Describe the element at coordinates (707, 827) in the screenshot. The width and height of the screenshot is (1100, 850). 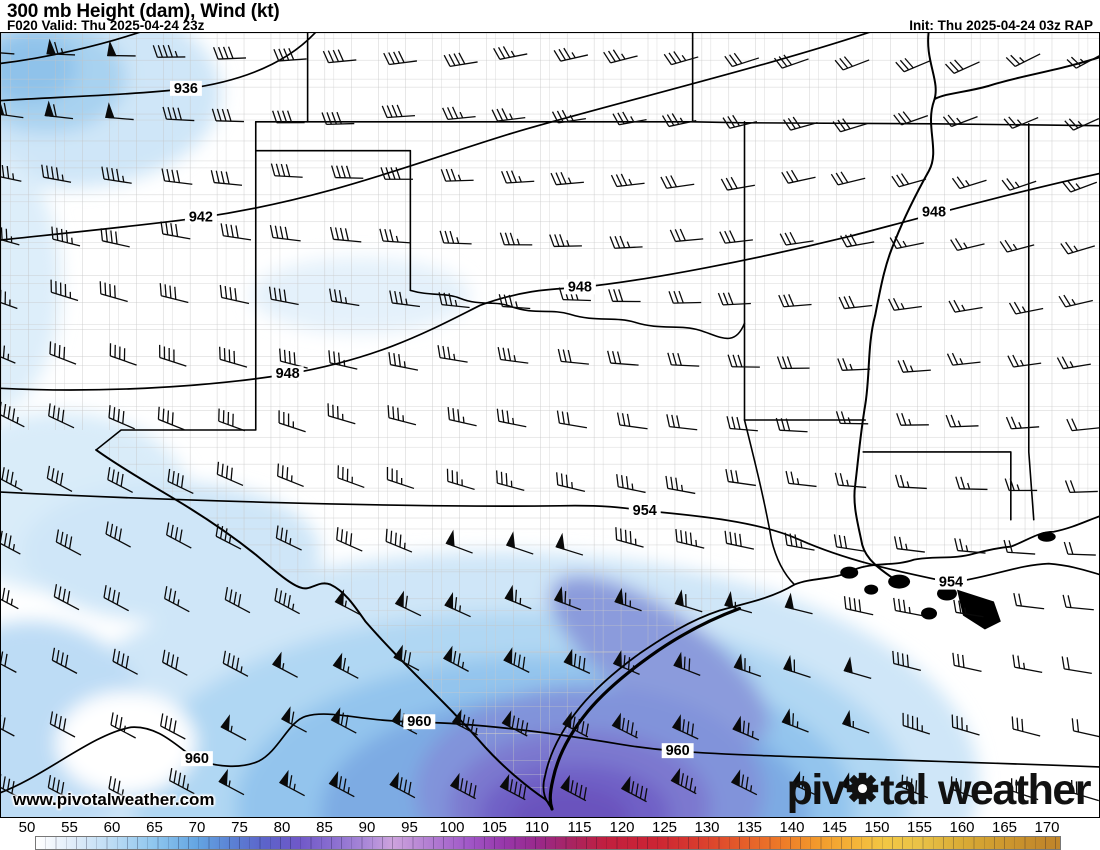
I see `colorbar-tick: 130` at that location.